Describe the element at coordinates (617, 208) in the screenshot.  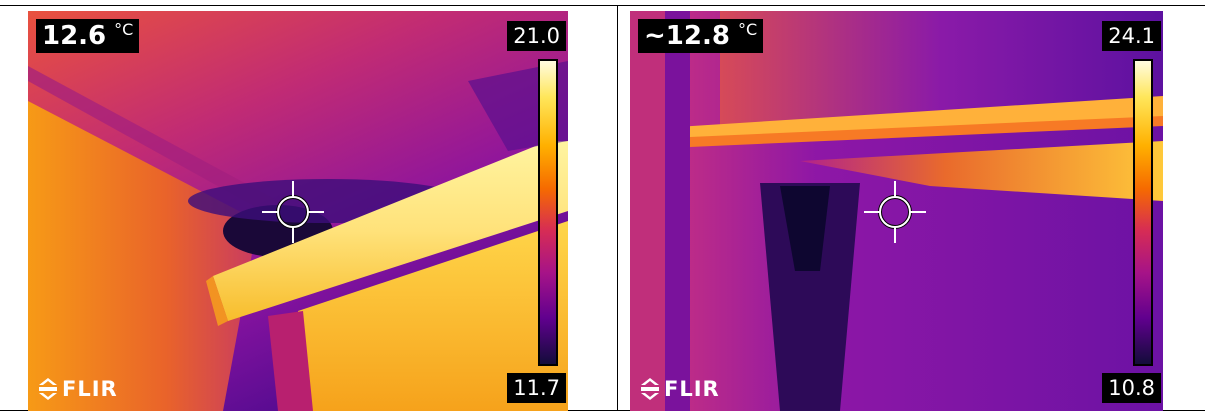
I see `table-divider` at that location.